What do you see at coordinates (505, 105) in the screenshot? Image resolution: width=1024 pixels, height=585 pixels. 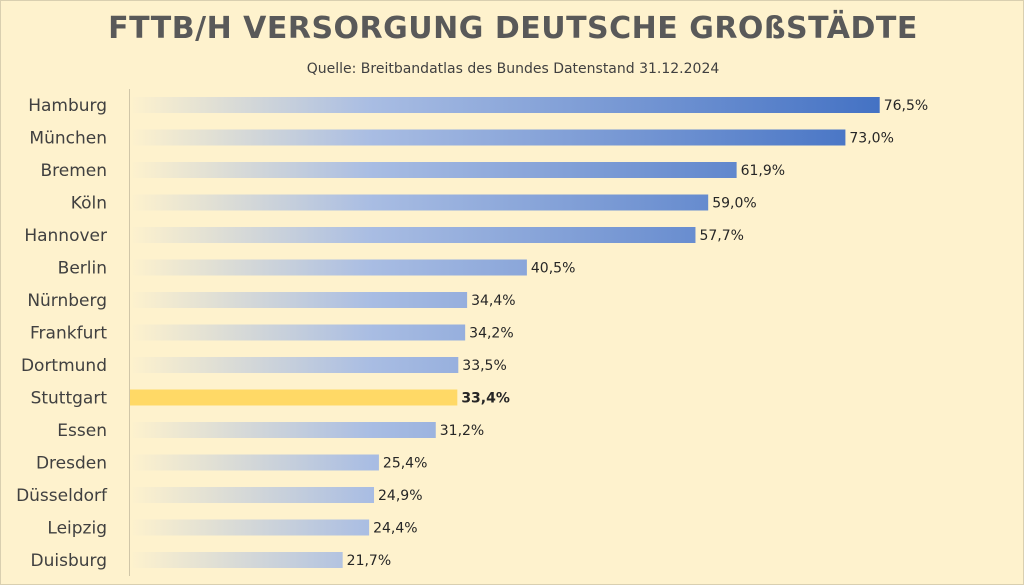 I see `bar-hamburg` at bounding box center [505, 105].